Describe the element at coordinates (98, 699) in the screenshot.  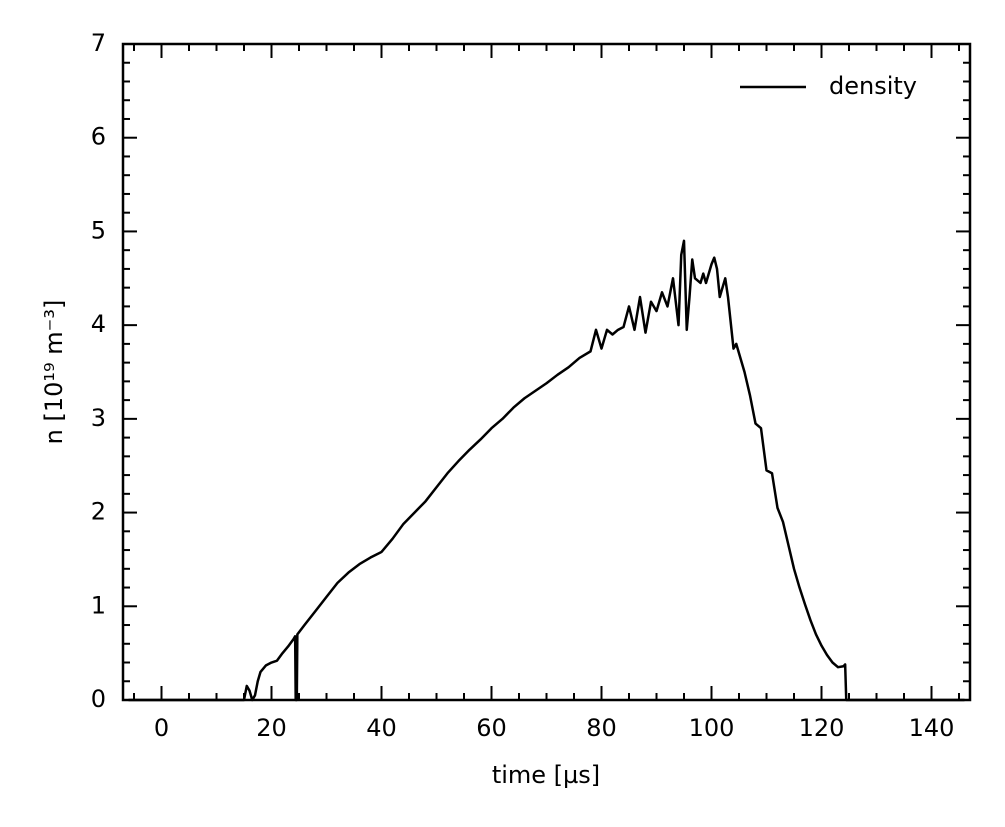
I see `y-tick-label: 0` at that location.